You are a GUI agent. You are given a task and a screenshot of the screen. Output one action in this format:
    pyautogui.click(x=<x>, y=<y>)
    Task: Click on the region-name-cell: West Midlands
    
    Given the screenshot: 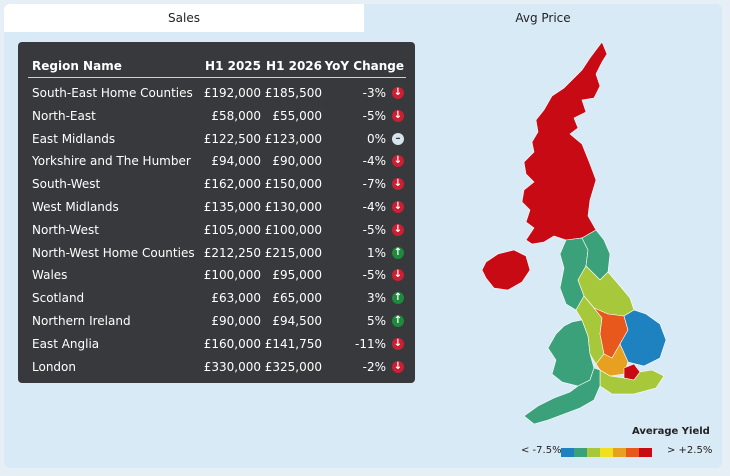 What is the action you would take?
    pyautogui.click(x=75, y=207)
    